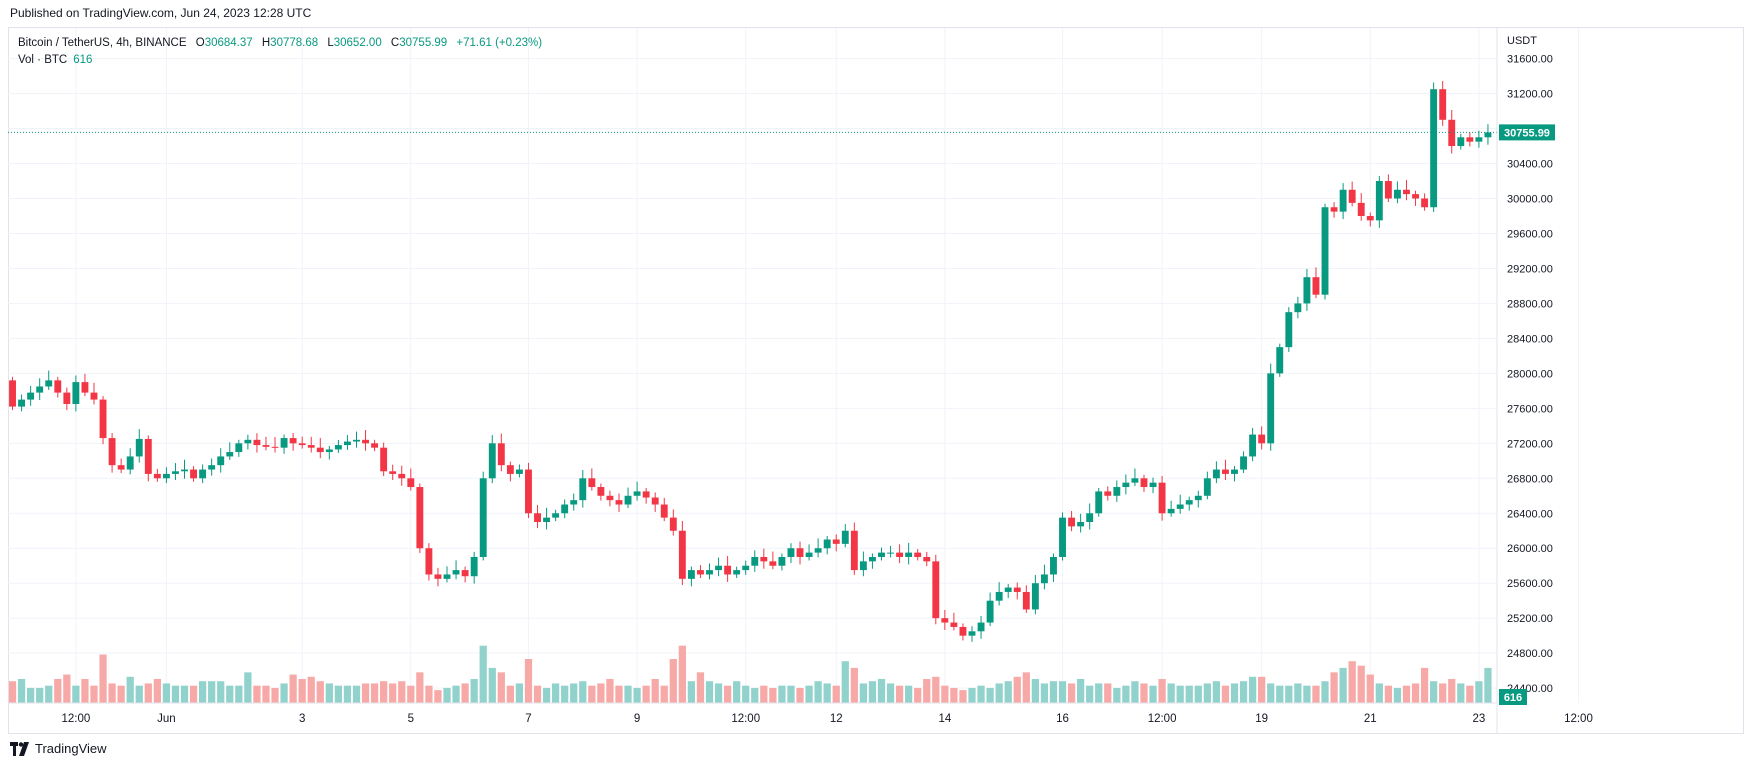 Image resolution: width=1754 pixels, height=767 pixels. Describe the element at coordinates (43, 60) in the screenshot. I see `volume-label: Vol · BTC` at that location.